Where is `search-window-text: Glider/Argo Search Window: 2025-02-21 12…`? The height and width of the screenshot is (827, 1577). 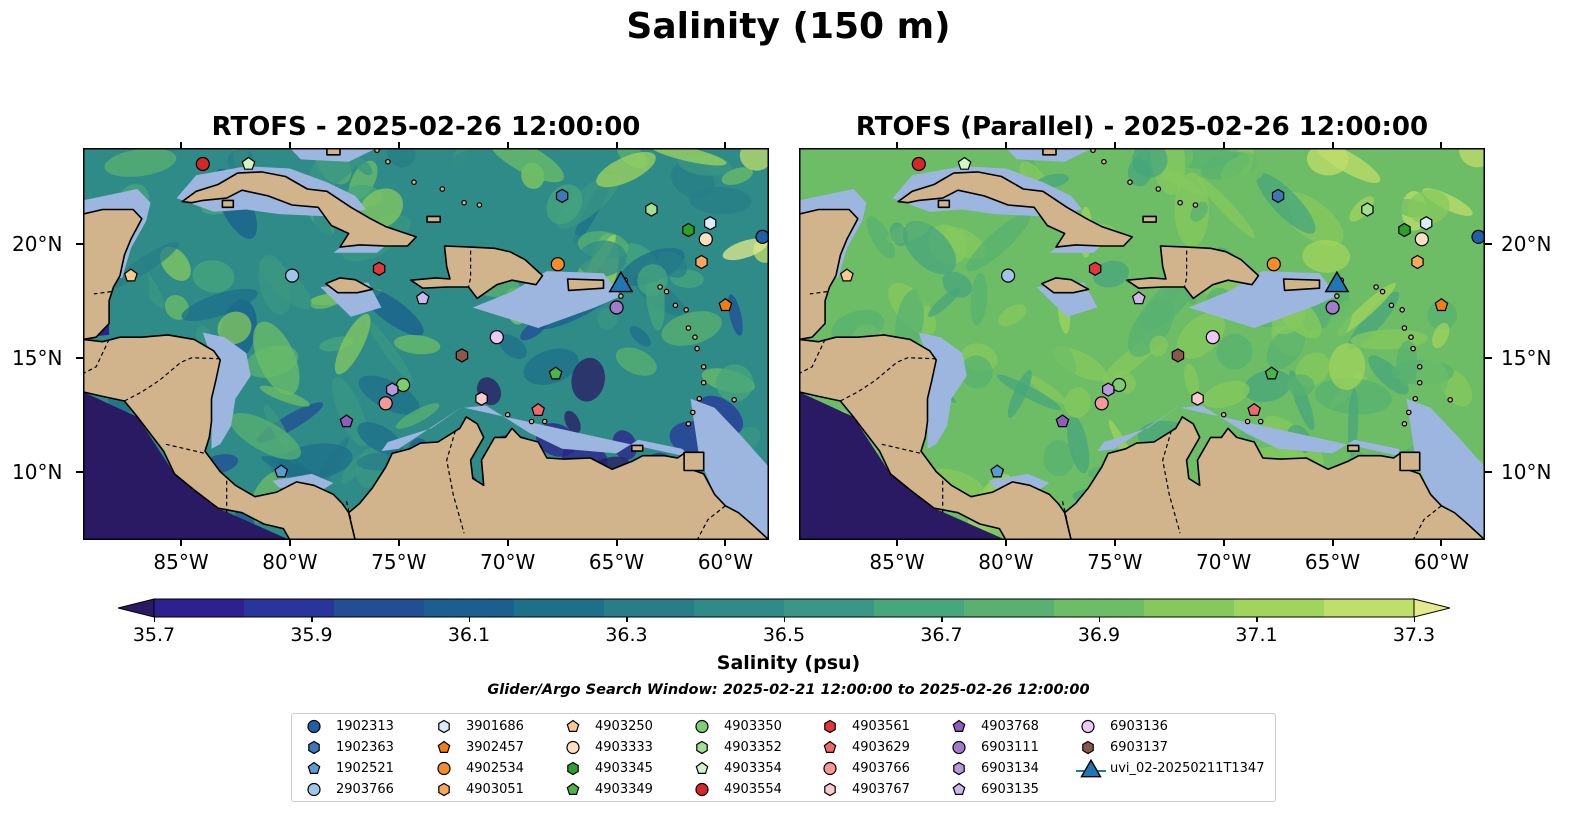
search-window-text: Glider/Argo Search Window: 2025-02-21 12… is located at coordinates (788, 690).